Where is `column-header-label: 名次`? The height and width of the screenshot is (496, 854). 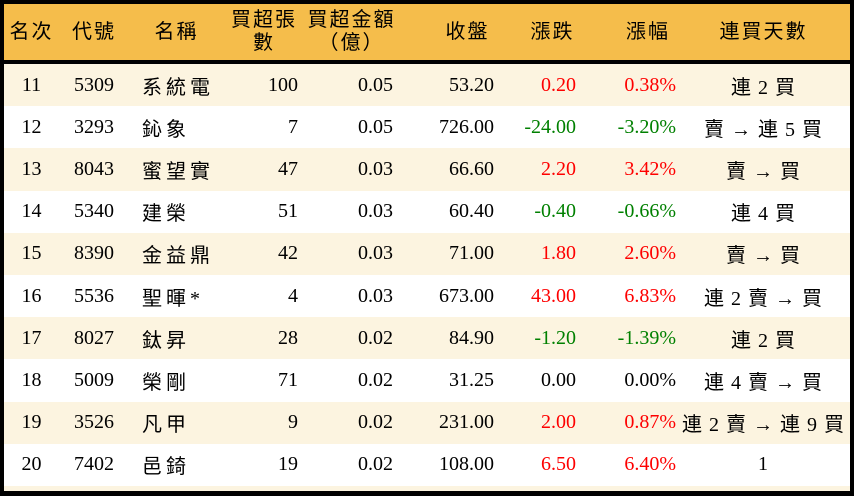 column-header-label: 名次 is located at coordinates (31, 31).